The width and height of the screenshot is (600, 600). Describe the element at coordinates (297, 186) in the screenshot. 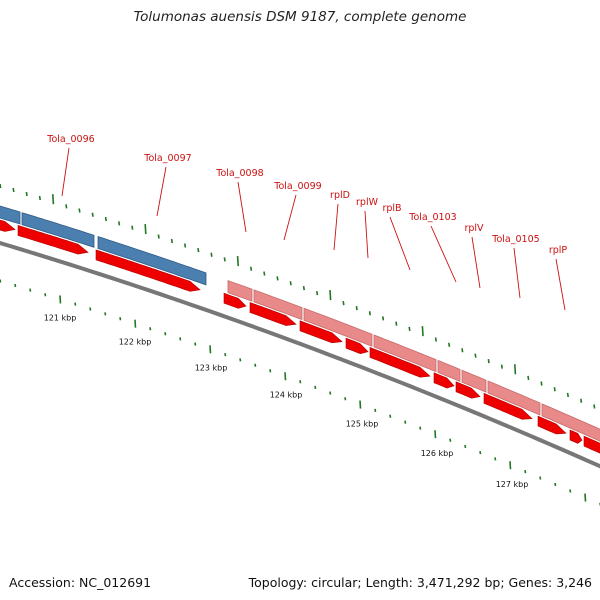

I see `gene-label: Tola_0099` at that location.